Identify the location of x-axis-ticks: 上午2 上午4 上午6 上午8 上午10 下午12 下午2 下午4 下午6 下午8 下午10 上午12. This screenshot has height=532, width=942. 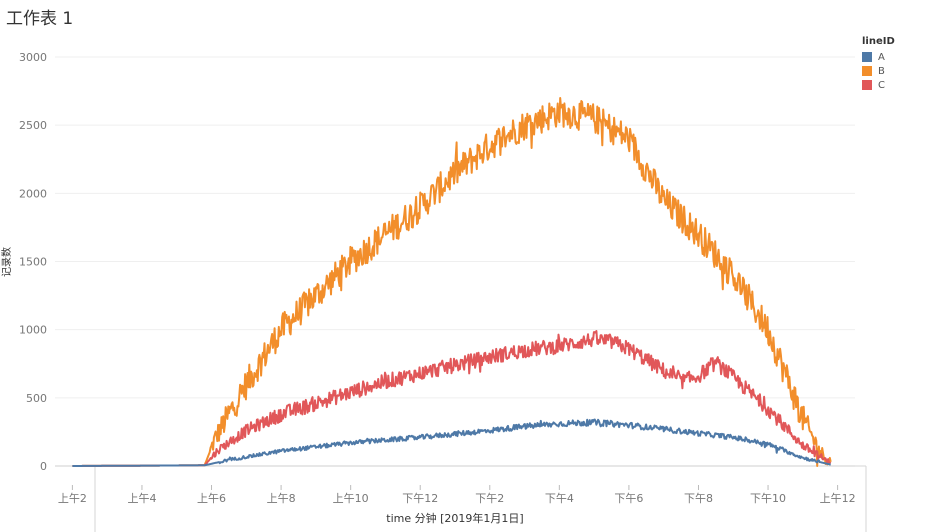
(457, 495).